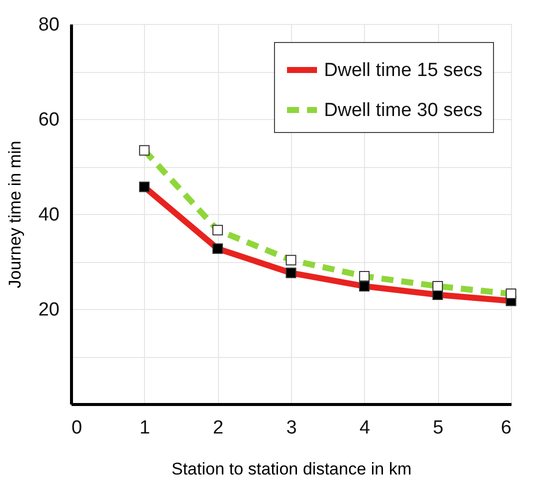 This screenshot has width=546, height=492. I want to click on x-tick-label: 4, so click(365, 428).